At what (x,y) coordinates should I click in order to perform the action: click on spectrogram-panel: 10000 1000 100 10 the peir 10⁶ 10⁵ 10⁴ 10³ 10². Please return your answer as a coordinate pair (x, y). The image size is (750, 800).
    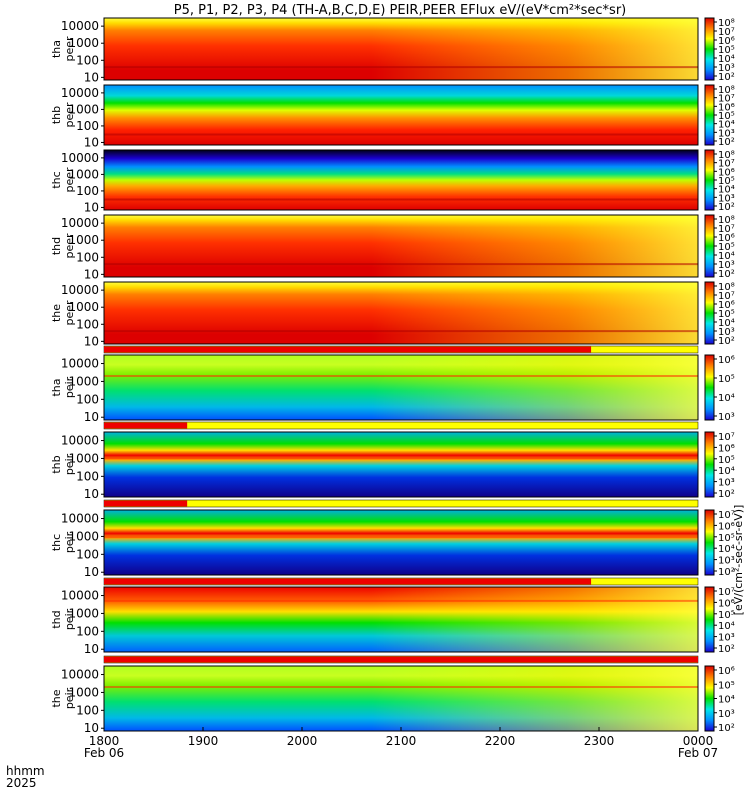
    Looking at the image, I should click on (392, 700).